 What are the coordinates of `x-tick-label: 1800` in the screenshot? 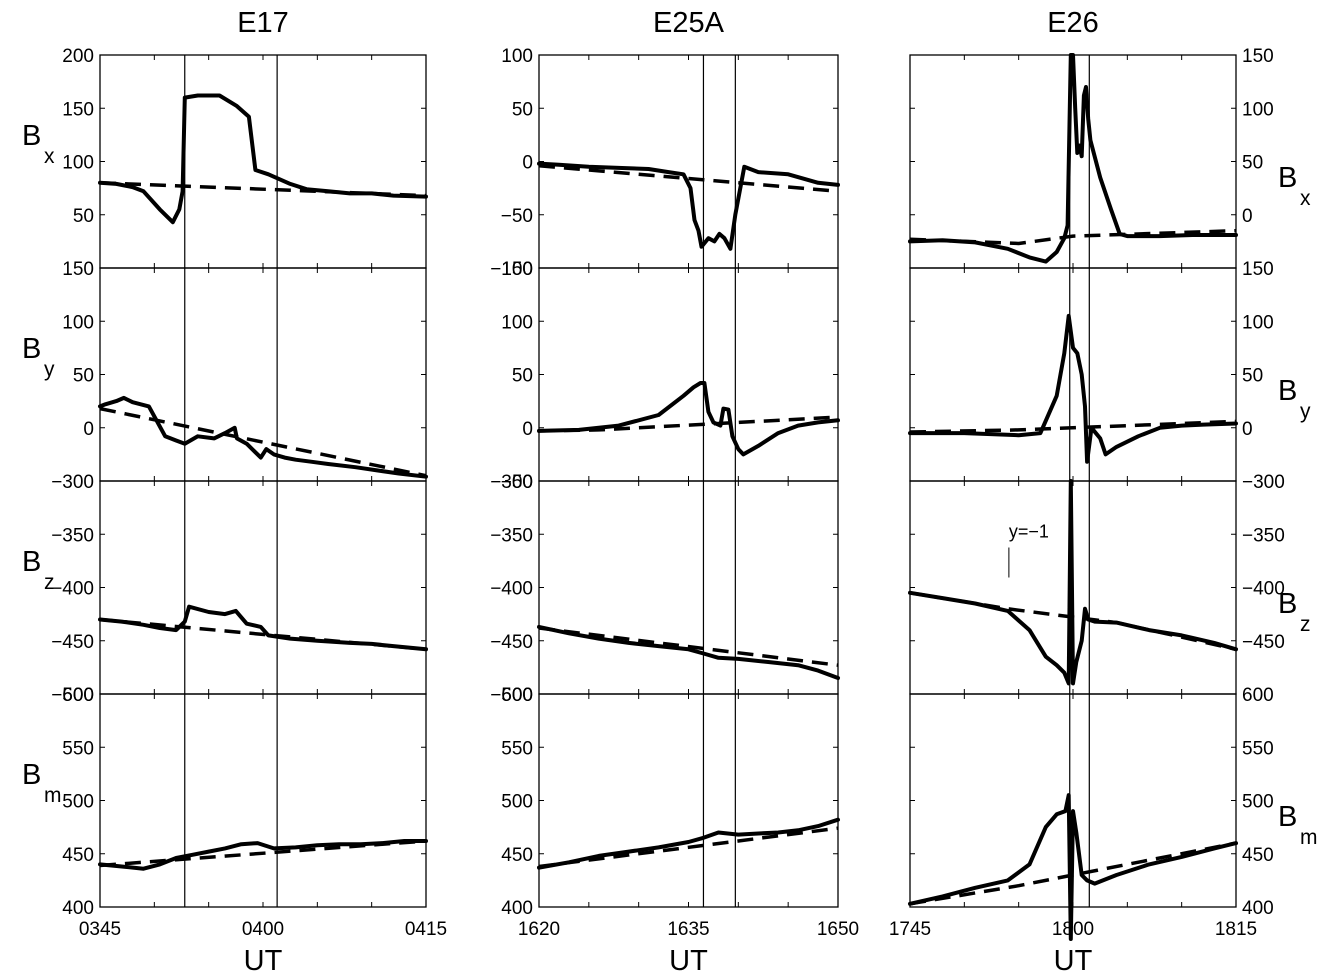 It's located at (1073, 929).